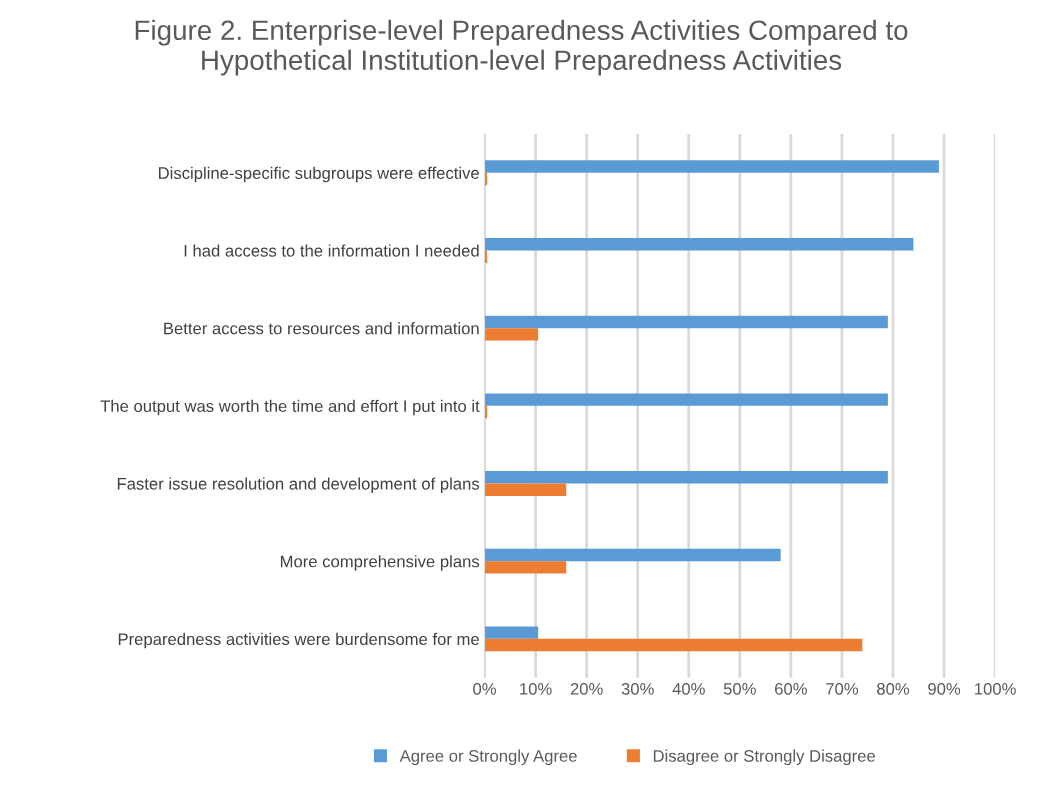 The image size is (1042, 788). Describe the element at coordinates (488, 757) in the screenshot. I see `legend-label: Agree or Strongly Agree` at that location.